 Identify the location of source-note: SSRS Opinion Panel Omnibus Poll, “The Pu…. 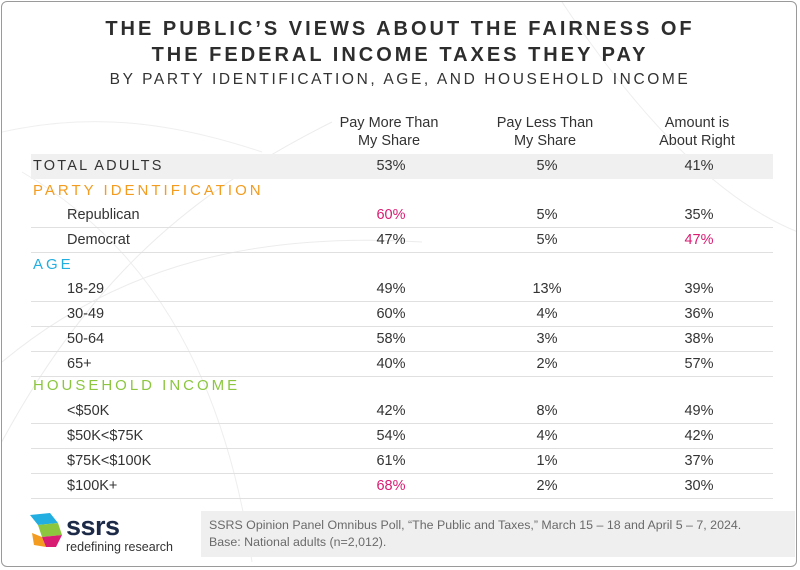
(498, 534).